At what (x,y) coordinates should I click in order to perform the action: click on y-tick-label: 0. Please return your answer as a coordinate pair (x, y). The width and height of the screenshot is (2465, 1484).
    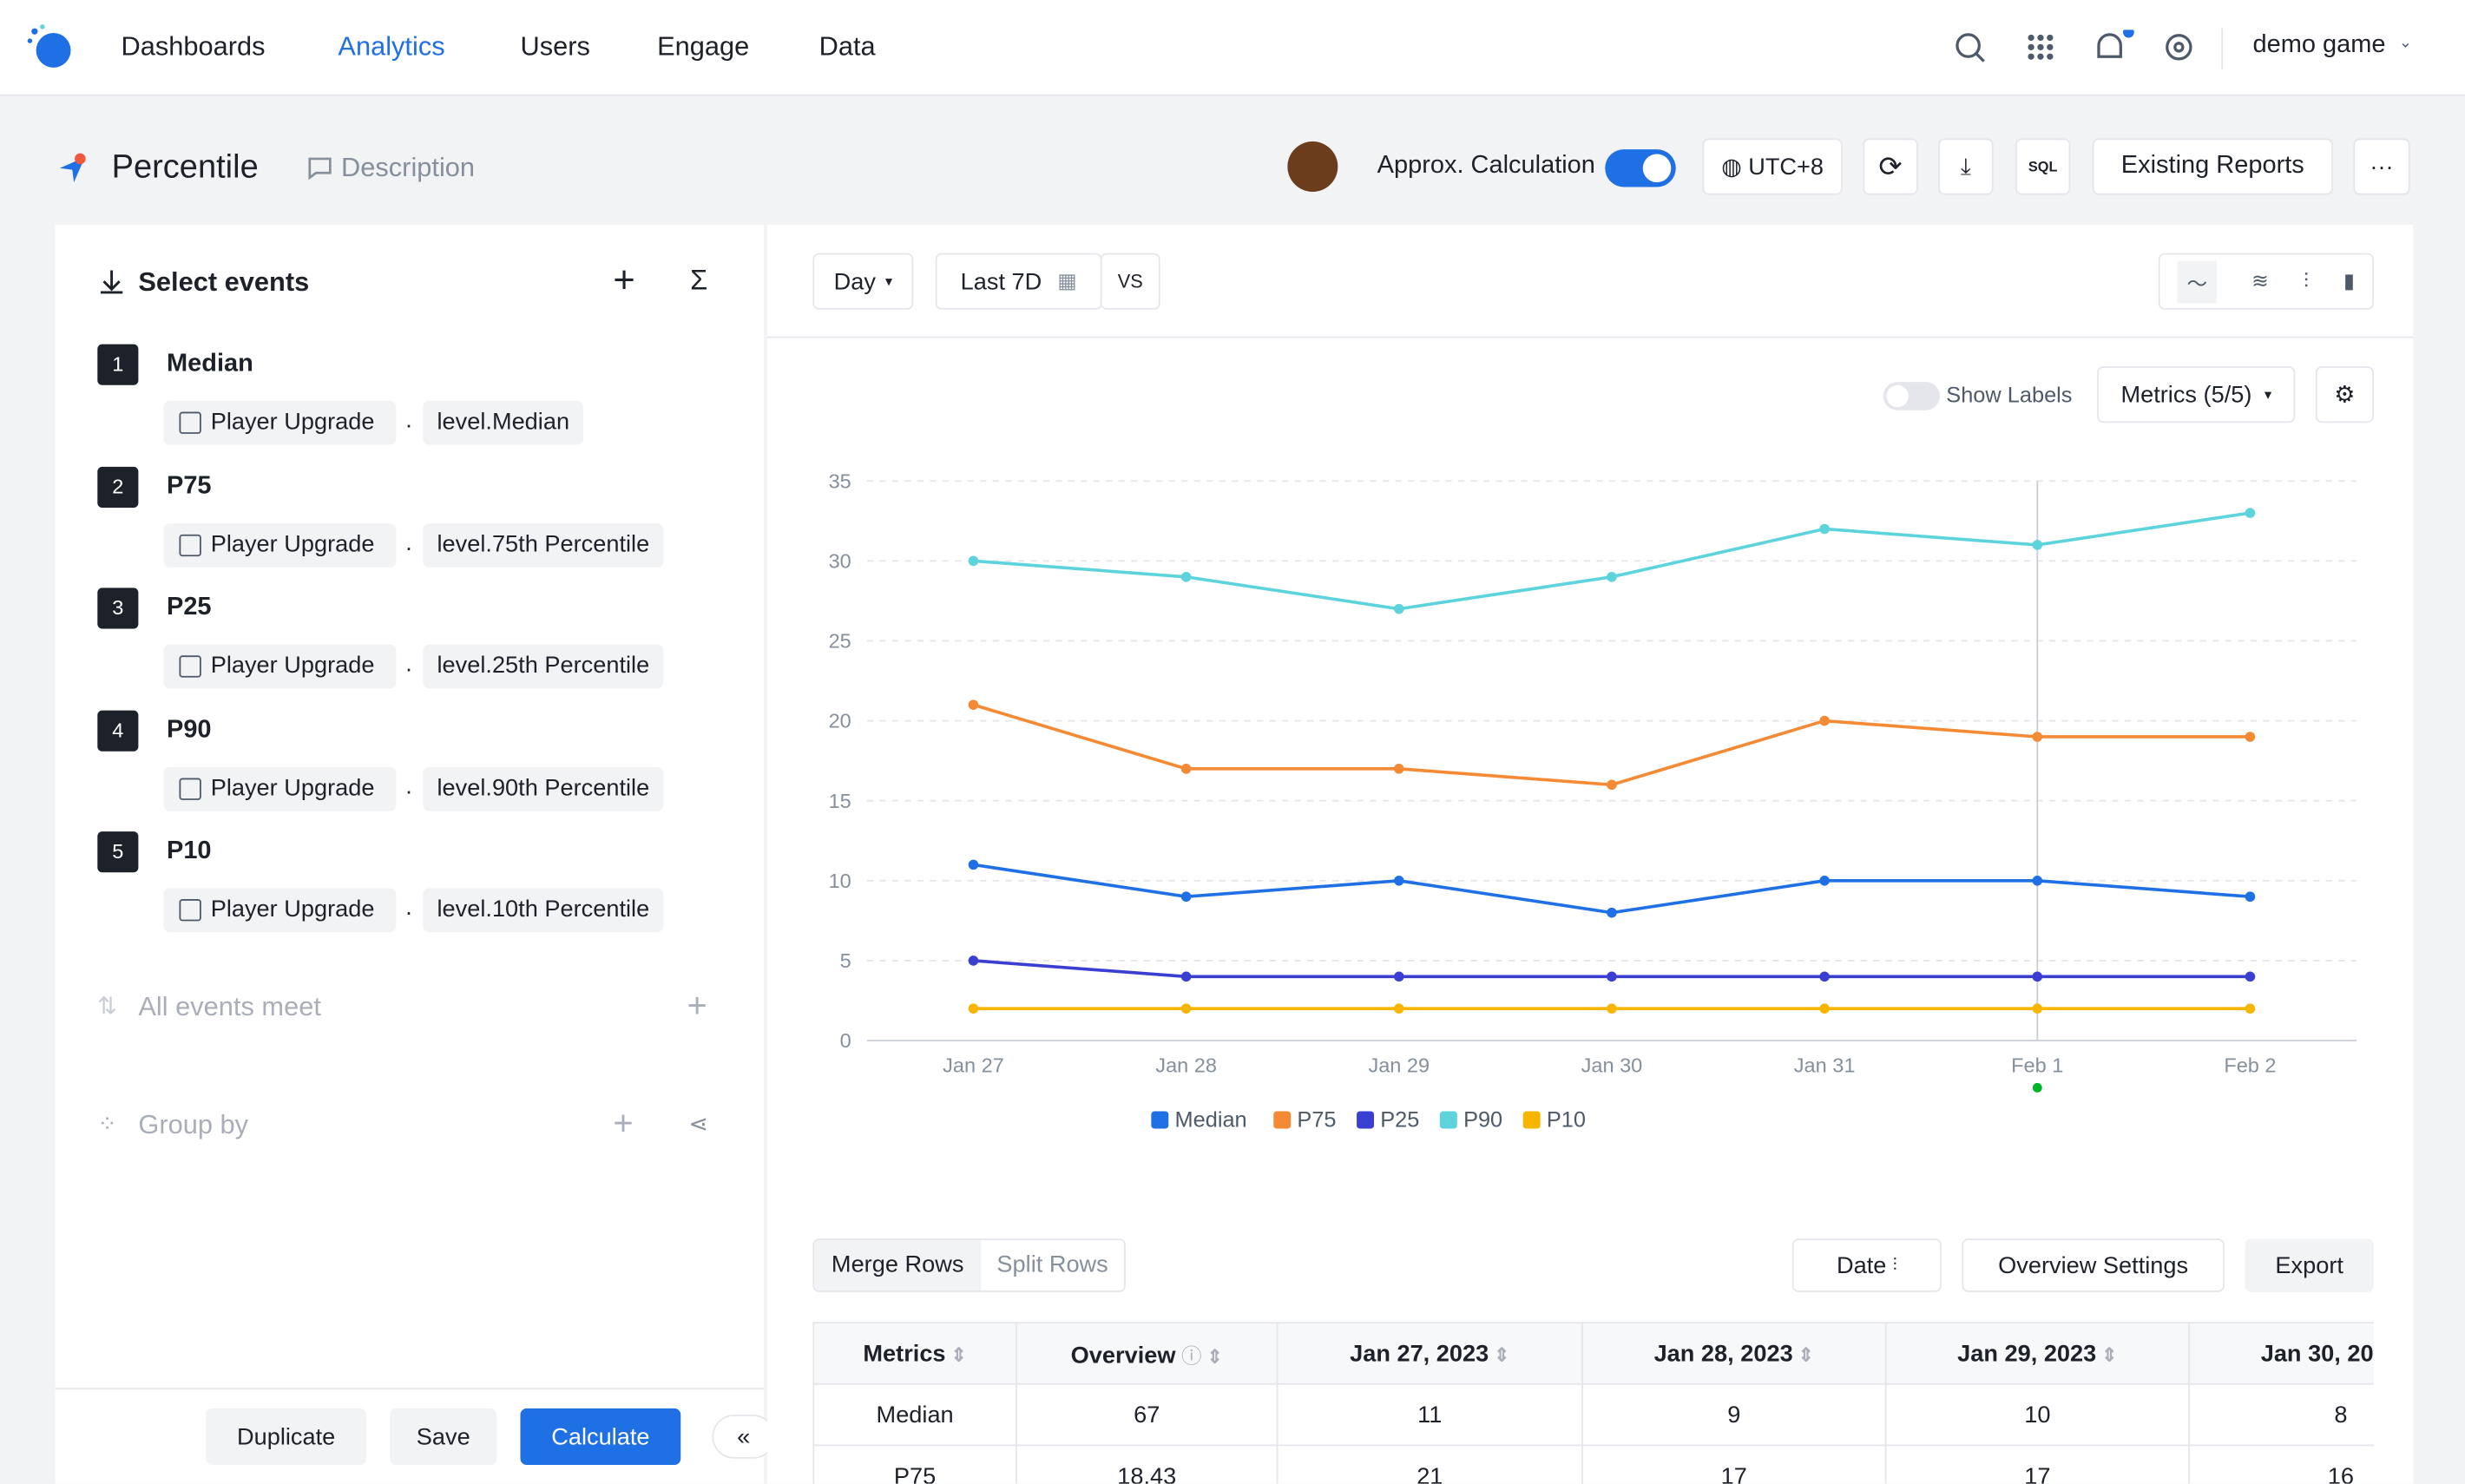
    Looking at the image, I should click on (846, 1041).